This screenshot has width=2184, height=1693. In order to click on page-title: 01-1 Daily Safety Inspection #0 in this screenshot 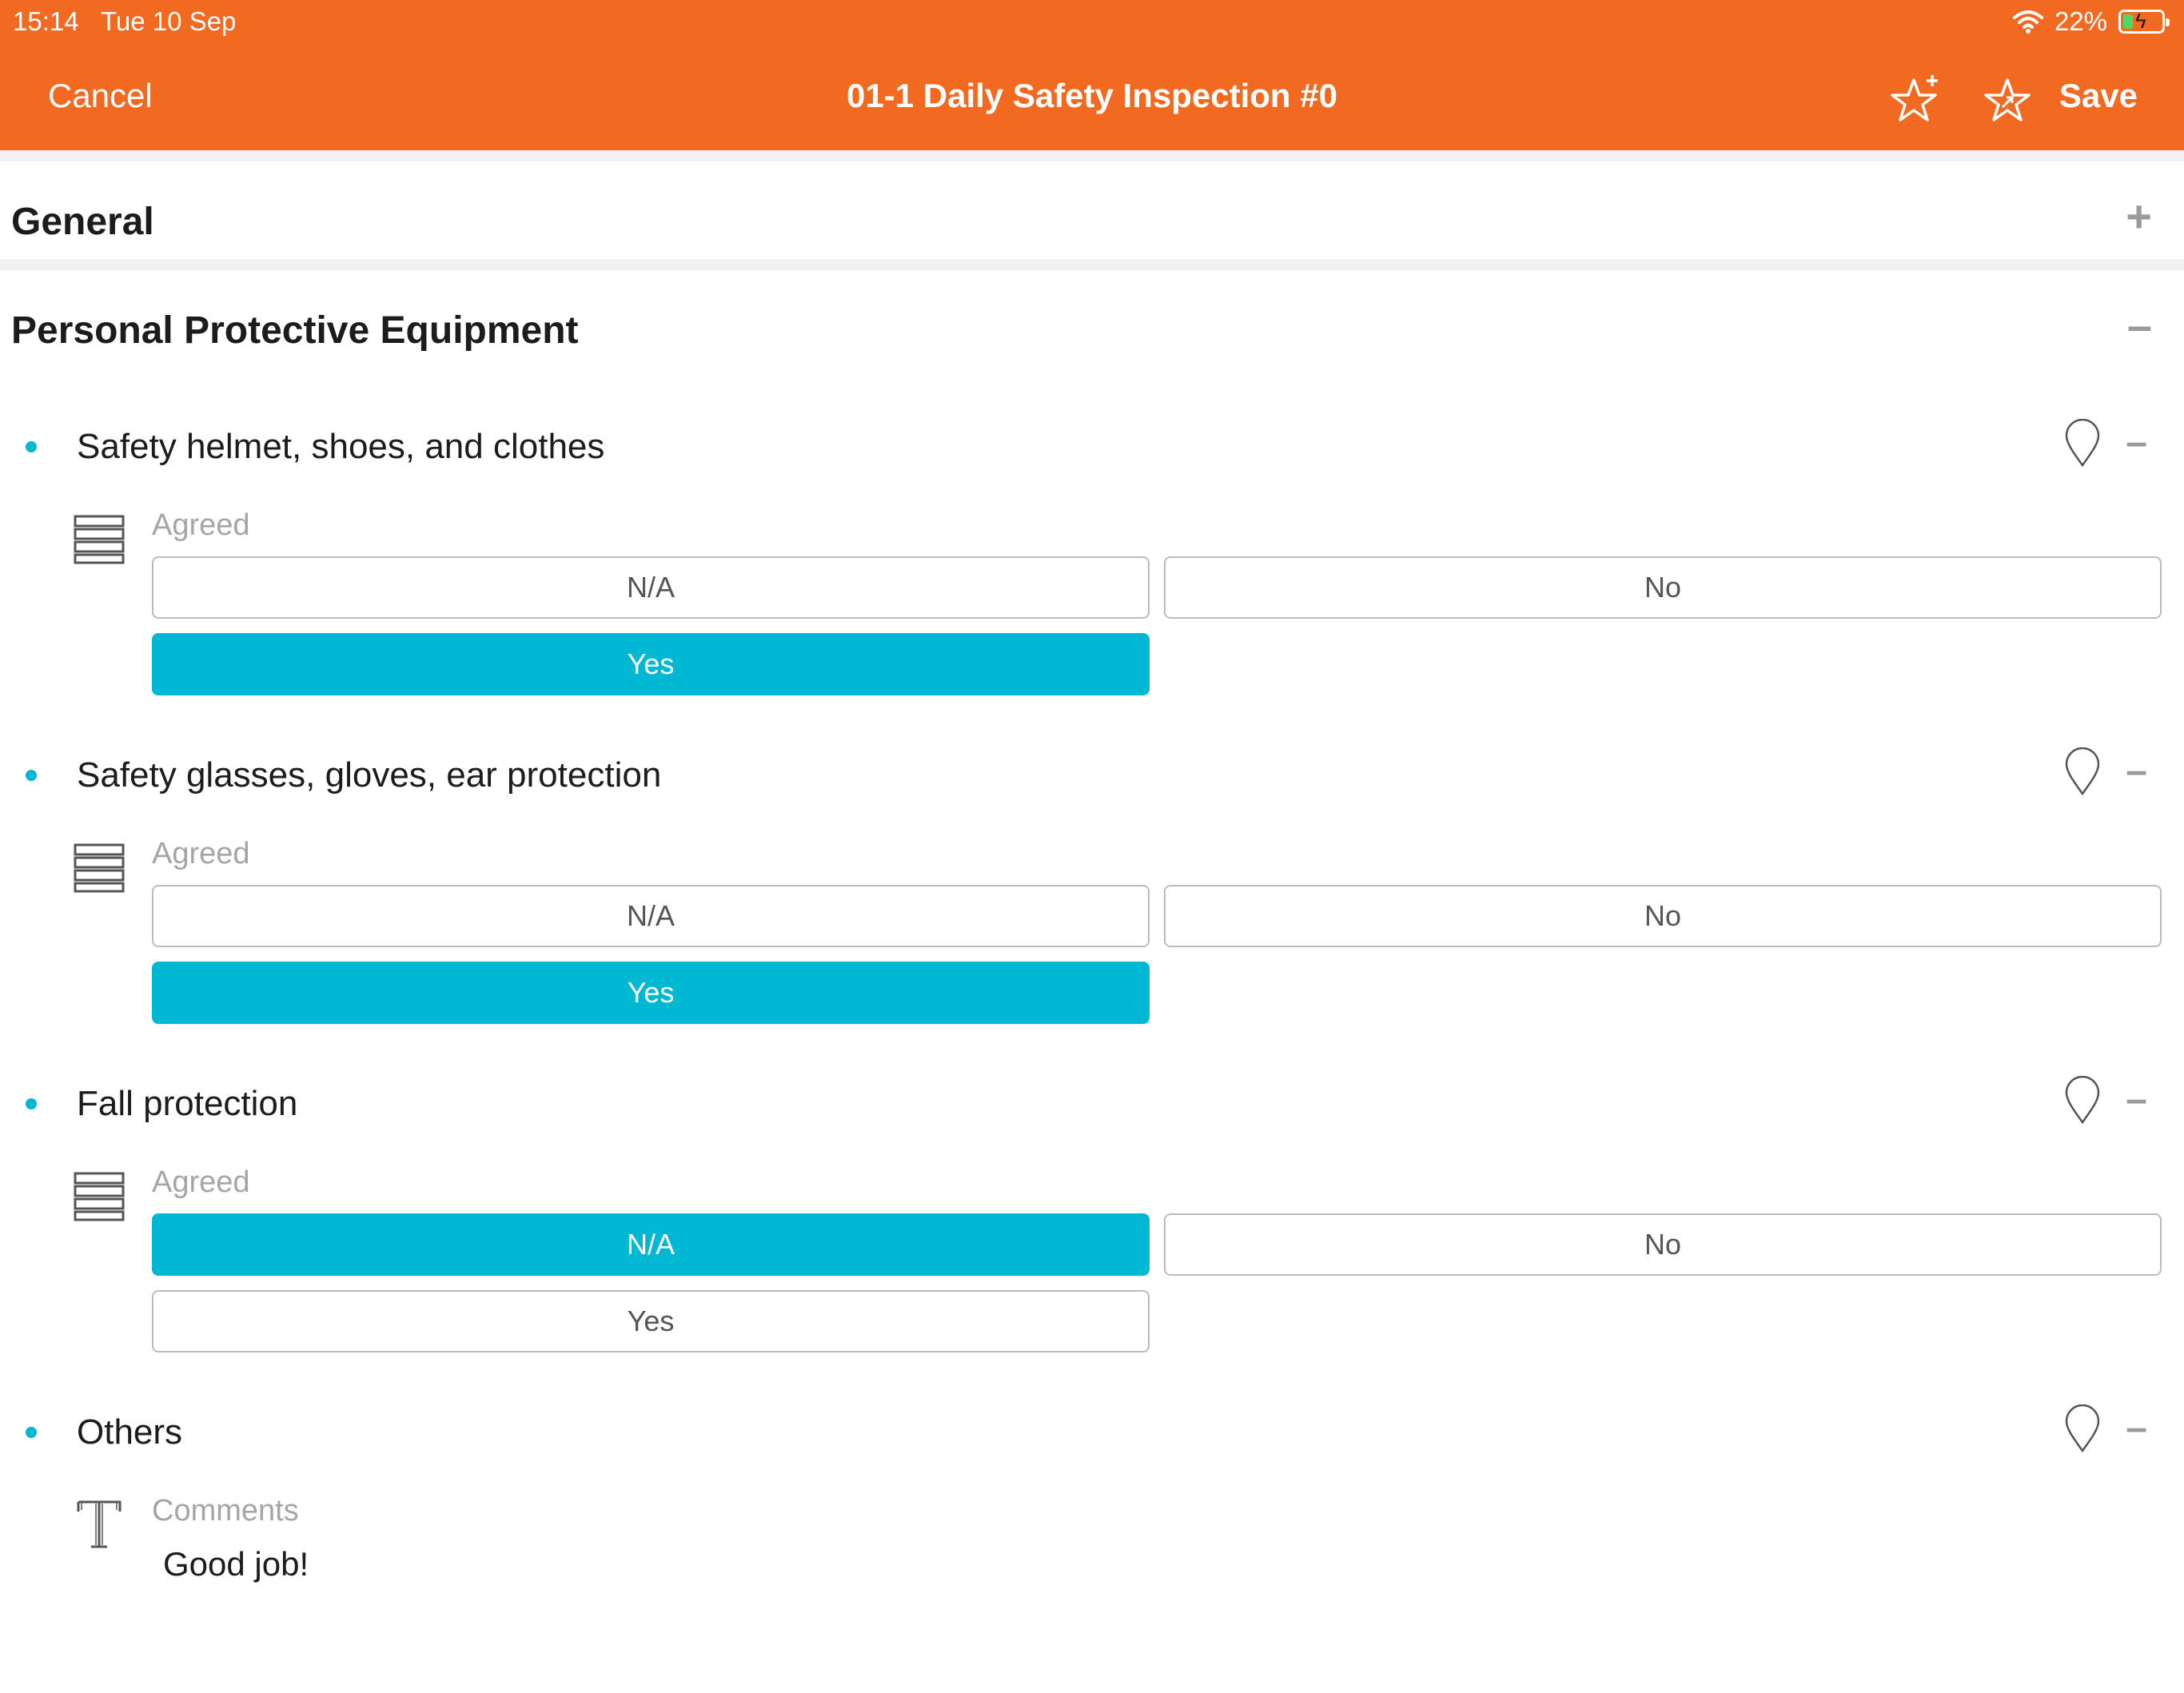, I will do `click(1092, 96)`.